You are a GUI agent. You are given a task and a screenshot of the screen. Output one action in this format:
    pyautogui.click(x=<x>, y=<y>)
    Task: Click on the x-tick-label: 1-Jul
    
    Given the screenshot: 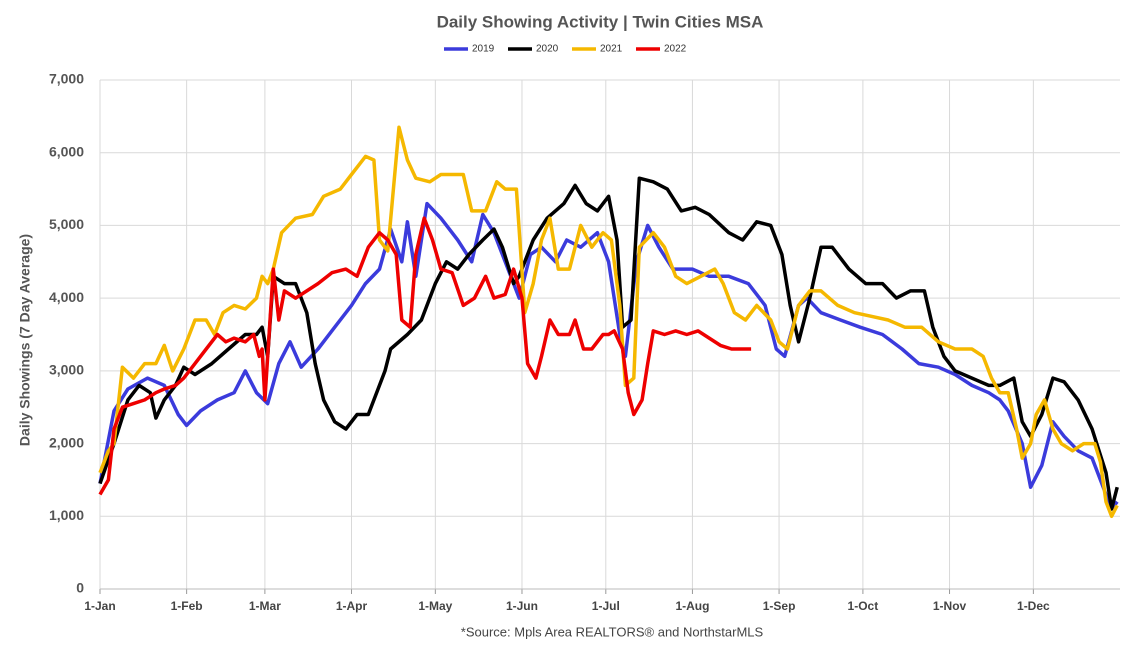 What is the action you would take?
    pyautogui.click(x=606, y=606)
    